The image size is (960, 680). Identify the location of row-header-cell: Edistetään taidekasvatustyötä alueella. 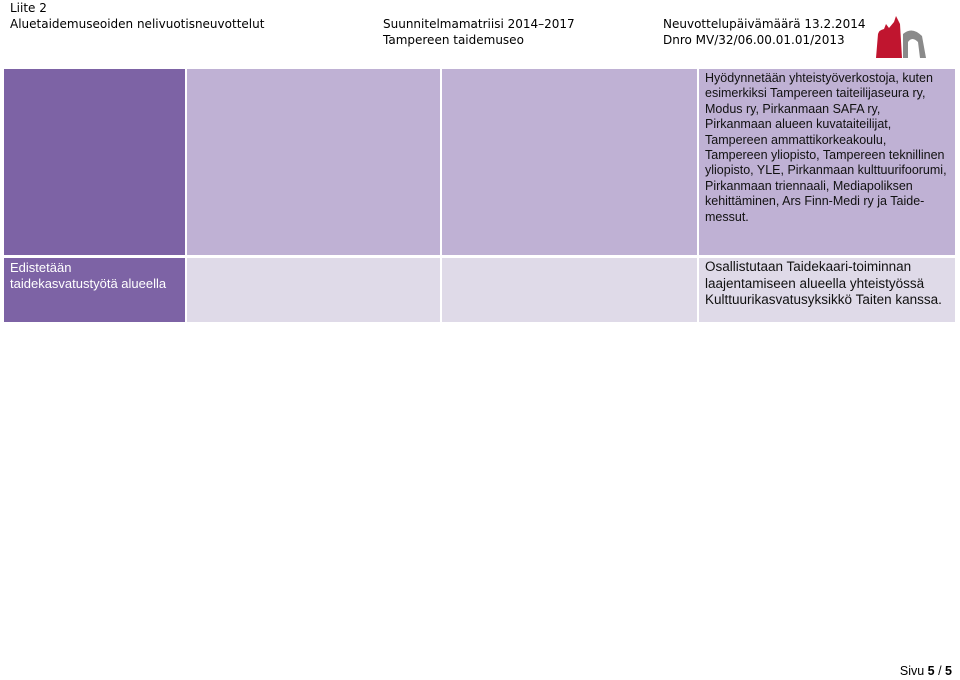
(94, 290).